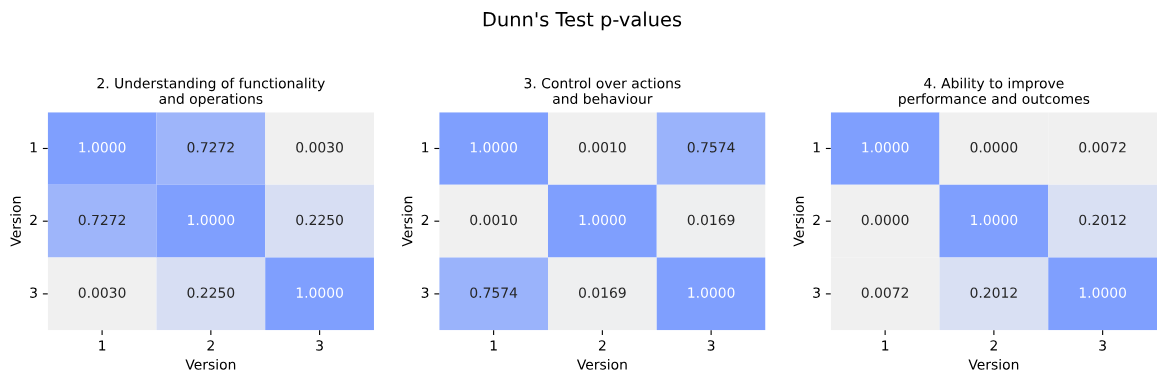 The image size is (1164, 384). What do you see at coordinates (602, 90) in the screenshot?
I see `chart-title: 3. Control over actions and behaviour` at bounding box center [602, 90].